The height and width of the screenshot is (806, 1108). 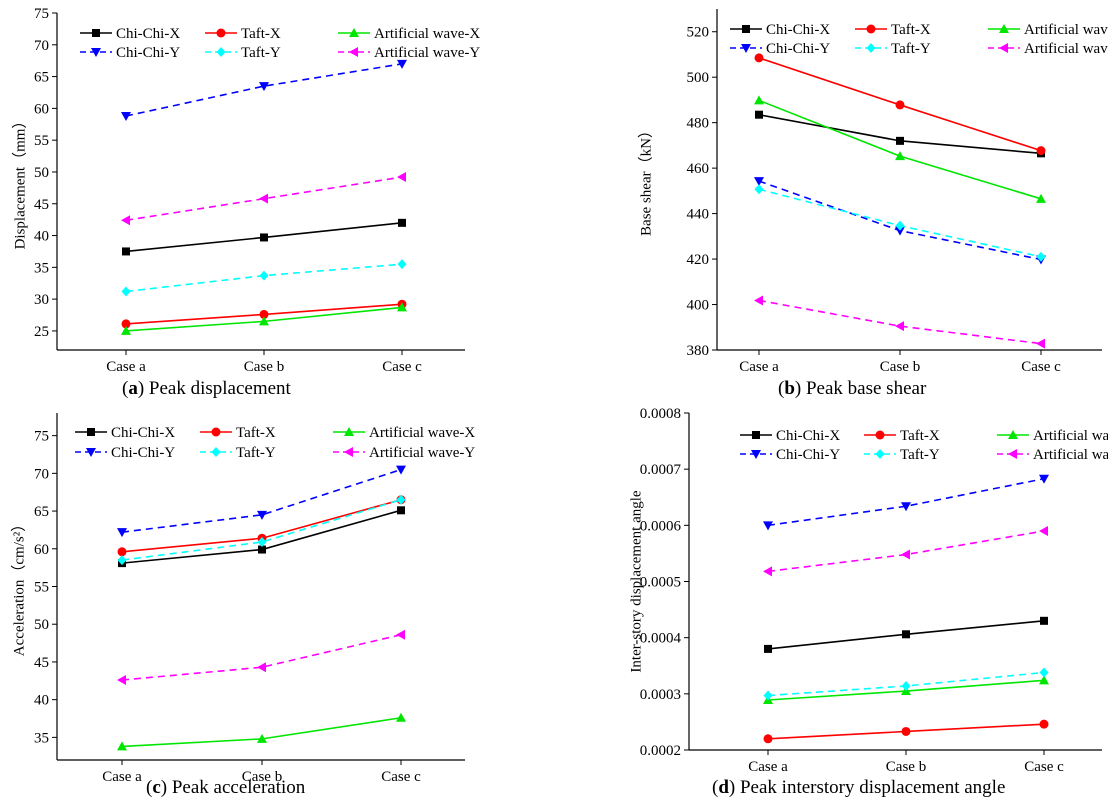 I want to click on legend-label: Chi-Chi-X, so click(x=143, y=433).